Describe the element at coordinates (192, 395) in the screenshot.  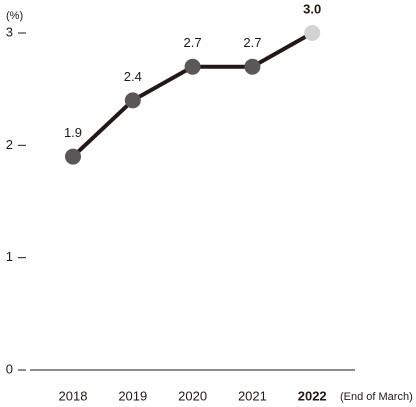
I see `x-tick-label: 2020` at that location.